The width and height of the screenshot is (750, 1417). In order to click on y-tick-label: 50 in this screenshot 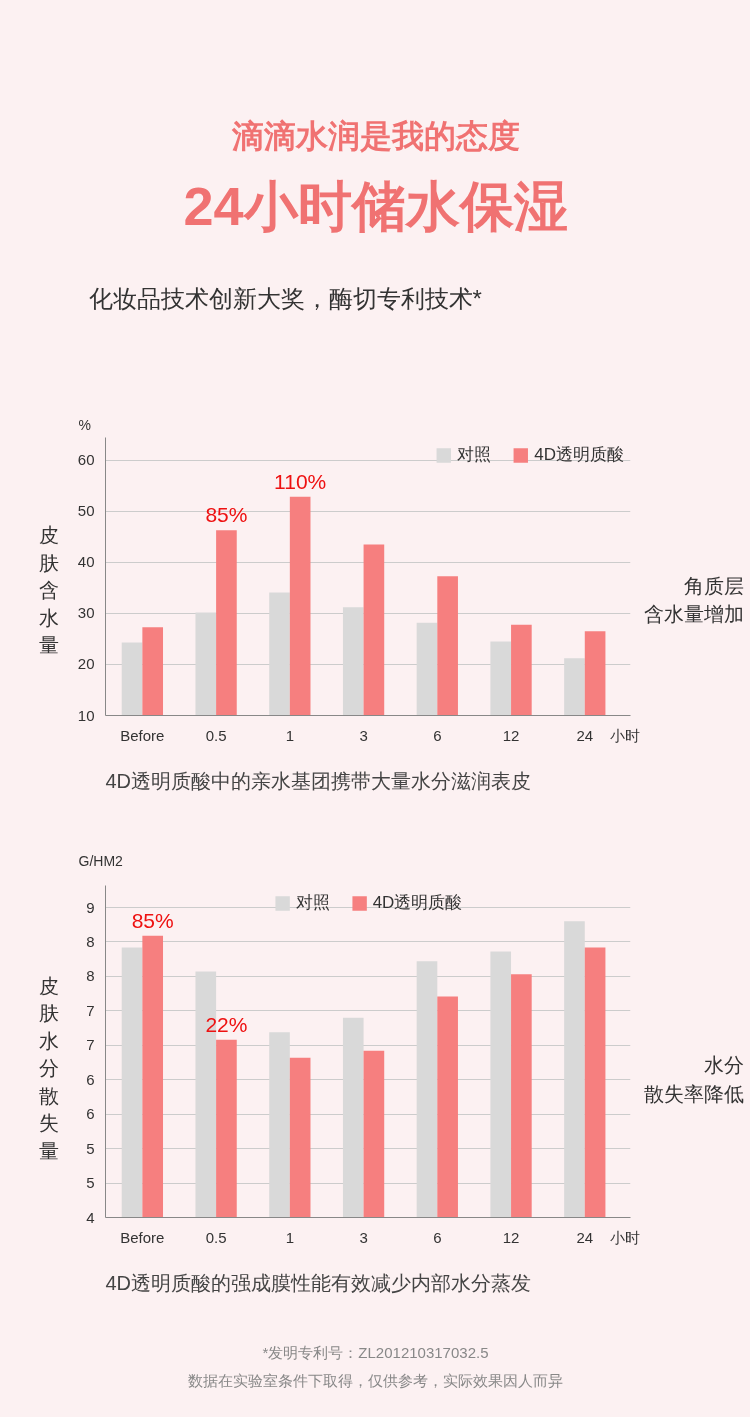, I will do `click(86, 511)`.